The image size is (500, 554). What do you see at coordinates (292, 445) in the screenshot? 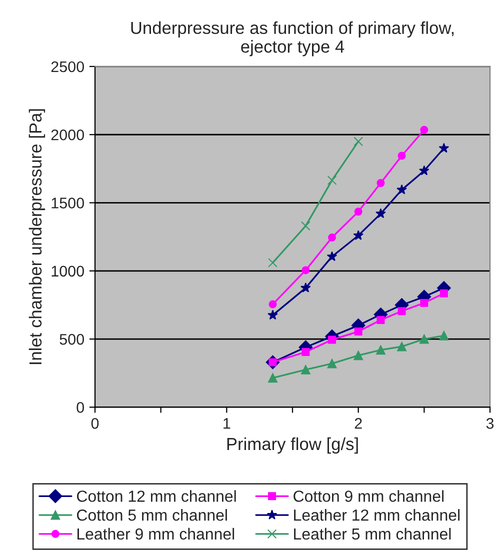
I see `x-axis-title: Primary flow [g/s]` at bounding box center [292, 445].